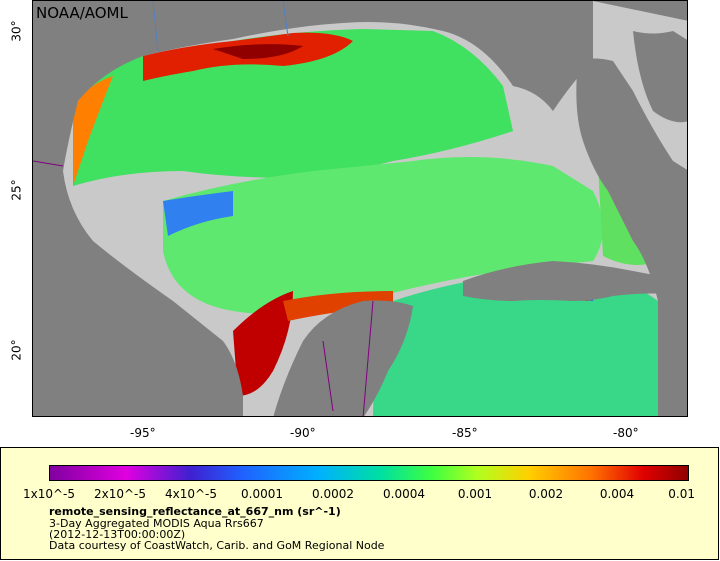 The image size is (720, 561). I want to click on lat-tick-label: 30°, so click(16, 31).